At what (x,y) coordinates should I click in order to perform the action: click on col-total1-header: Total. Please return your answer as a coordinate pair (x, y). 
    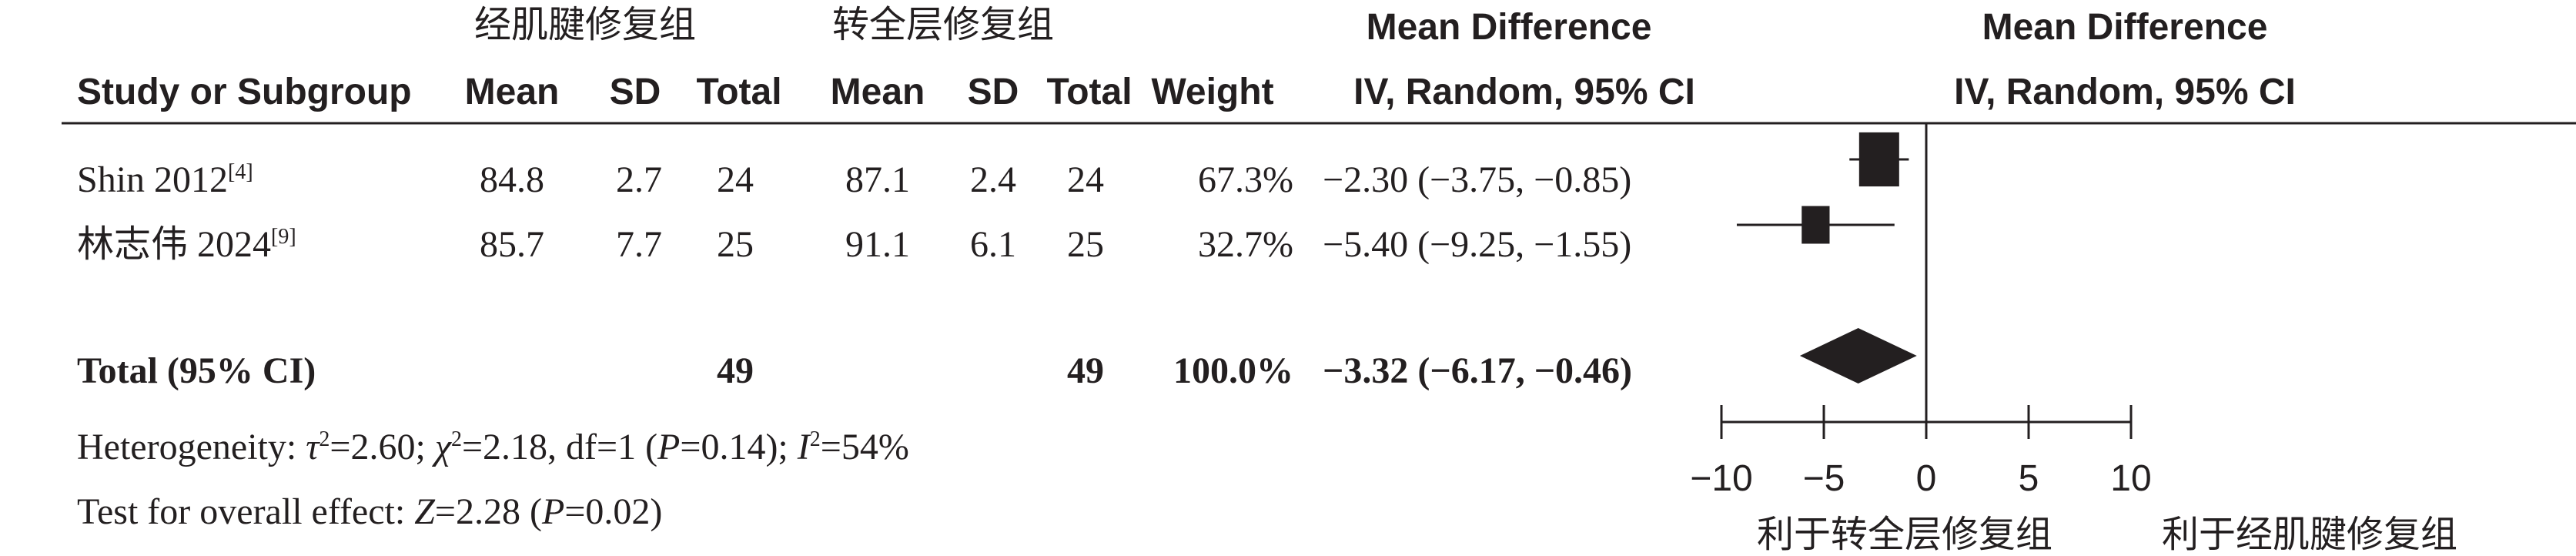
    Looking at the image, I should click on (739, 92).